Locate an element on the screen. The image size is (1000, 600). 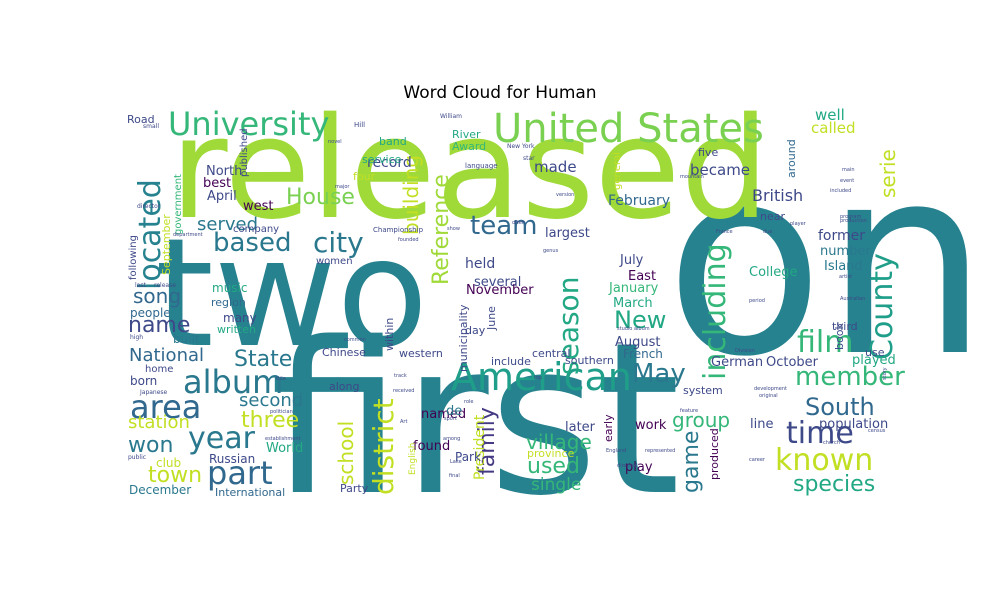
word-called: called is located at coordinates (833, 128).